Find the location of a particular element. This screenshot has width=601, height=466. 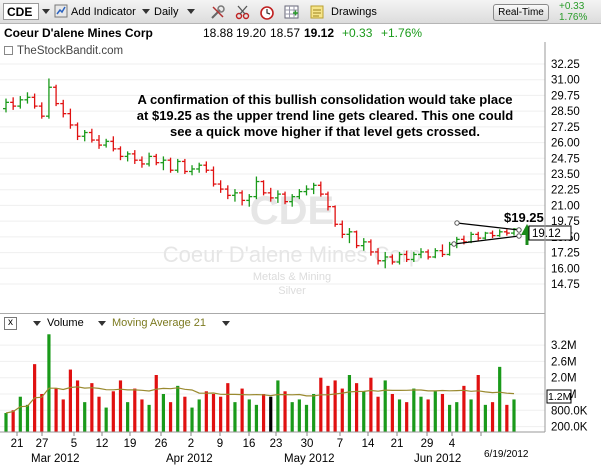

volume-tick-label: 1.4M is located at coordinates (564, 395).